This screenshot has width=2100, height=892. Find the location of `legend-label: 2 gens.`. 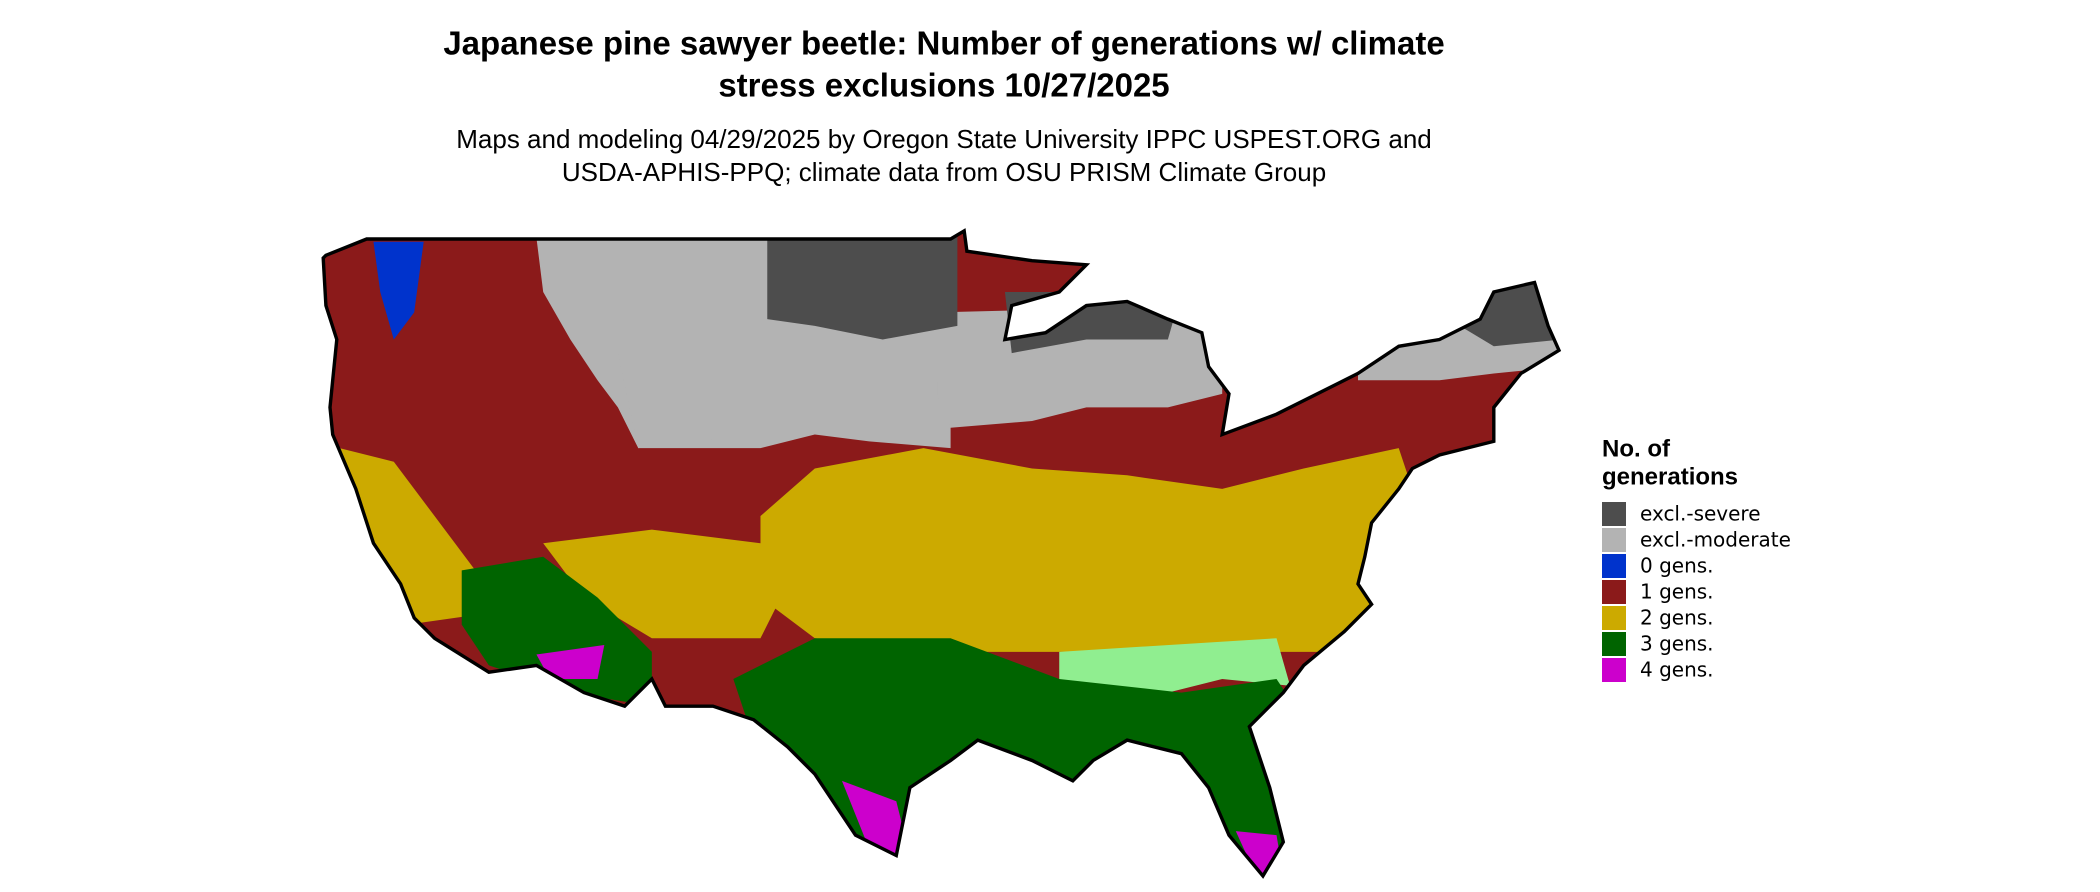

legend-label: 2 gens. is located at coordinates (1677, 618).